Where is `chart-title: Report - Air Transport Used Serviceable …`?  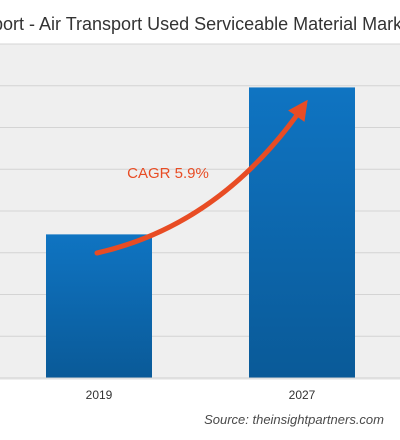
chart-title: Report - Air Transport Used Serviceable … is located at coordinates (200, 24).